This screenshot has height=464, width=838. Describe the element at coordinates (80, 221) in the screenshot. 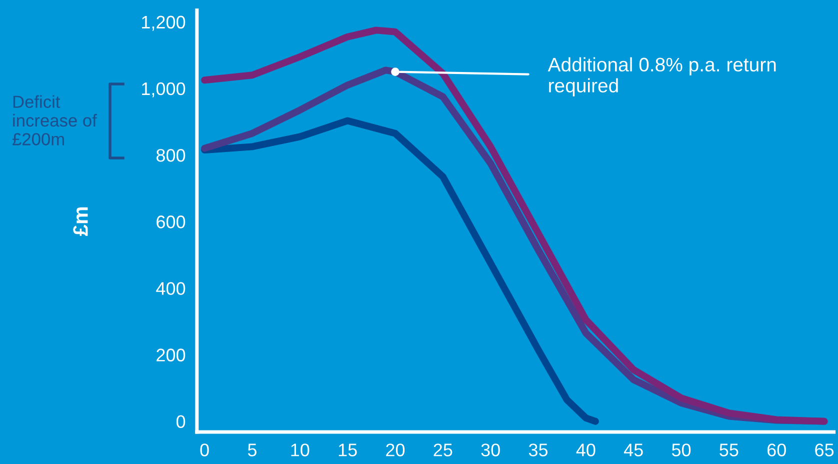

I see `y-axis-title: £m` at that location.